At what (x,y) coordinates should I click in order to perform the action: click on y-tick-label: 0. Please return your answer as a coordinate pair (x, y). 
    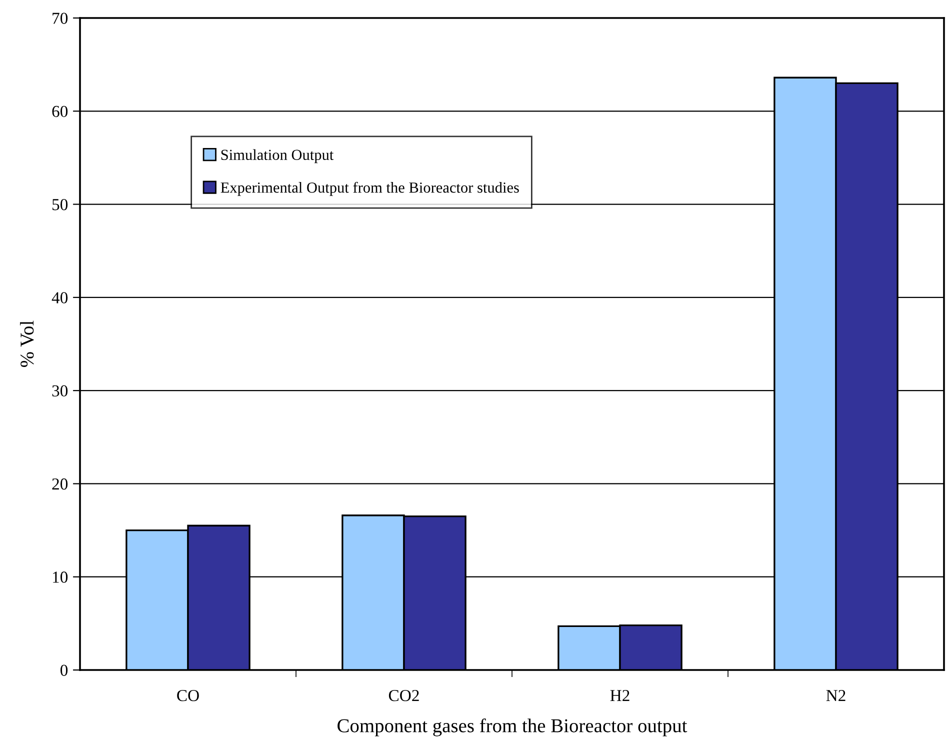
    Looking at the image, I should click on (64, 670).